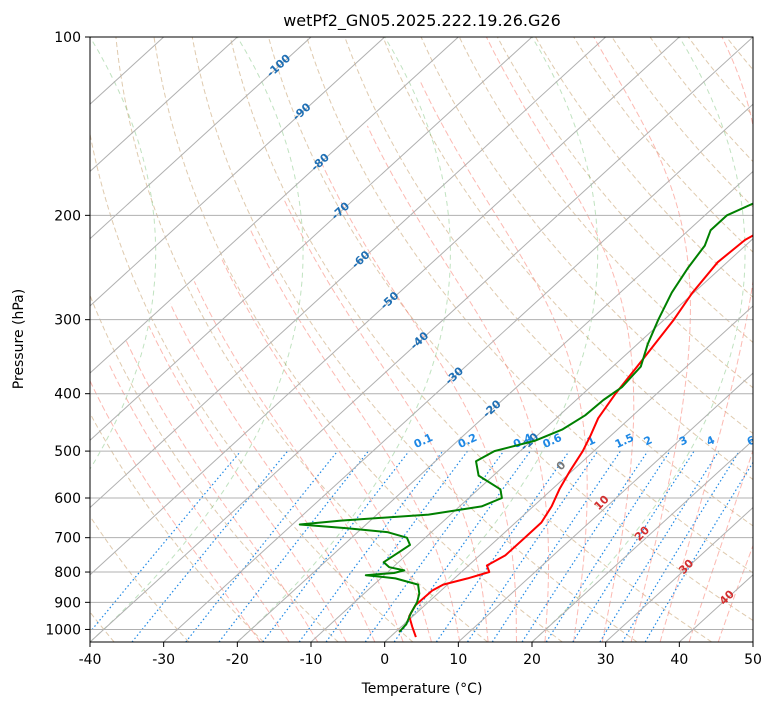 The width and height of the screenshot is (775, 708). What do you see at coordinates (90, 660) in the screenshot?
I see `x-tick-label: -40` at bounding box center [90, 660].